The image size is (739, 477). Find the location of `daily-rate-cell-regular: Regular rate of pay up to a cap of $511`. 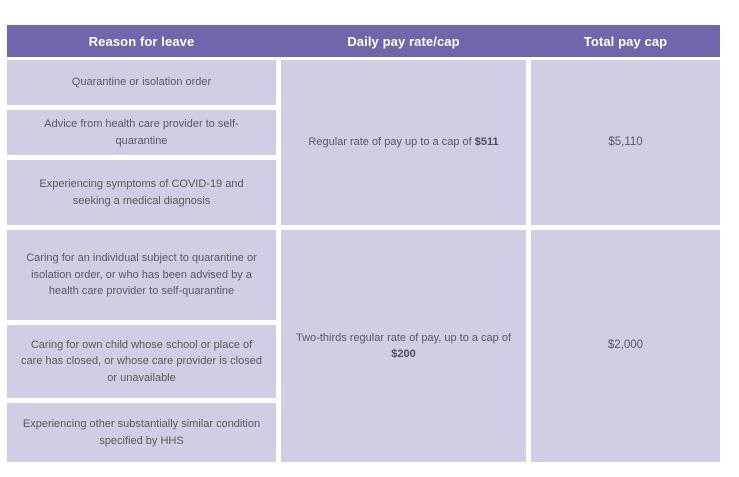

daily-rate-cell-regular: Regular rate of pay up to a cap of $511 is located at coordinates (403, 142).